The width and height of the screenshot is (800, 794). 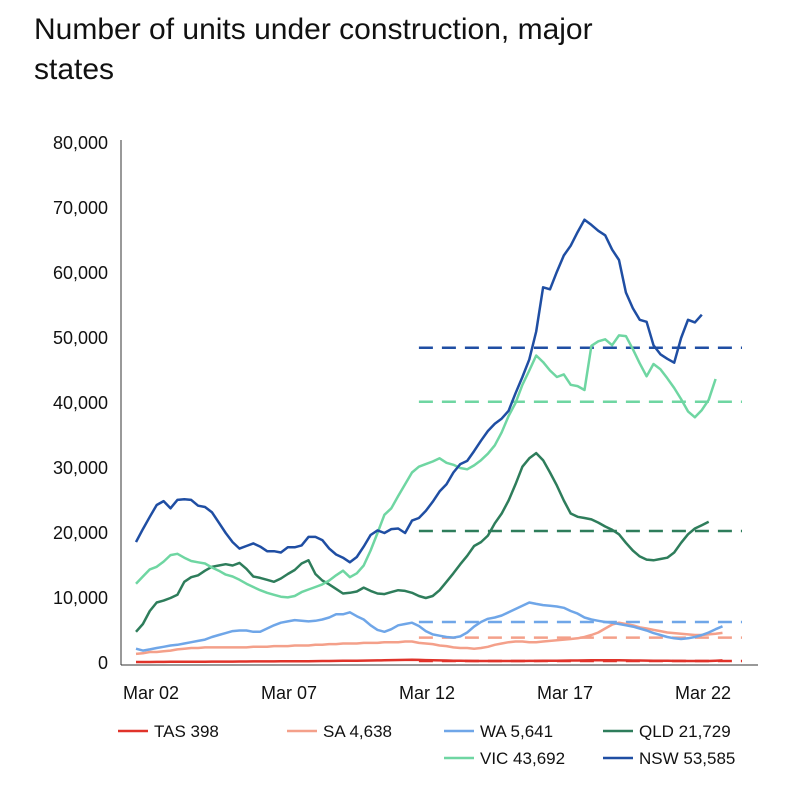 What do you see at coordinates (80, 273) in the screenshot?
I see `y-tick-label: 60,000` at bounding box center [80, 273].